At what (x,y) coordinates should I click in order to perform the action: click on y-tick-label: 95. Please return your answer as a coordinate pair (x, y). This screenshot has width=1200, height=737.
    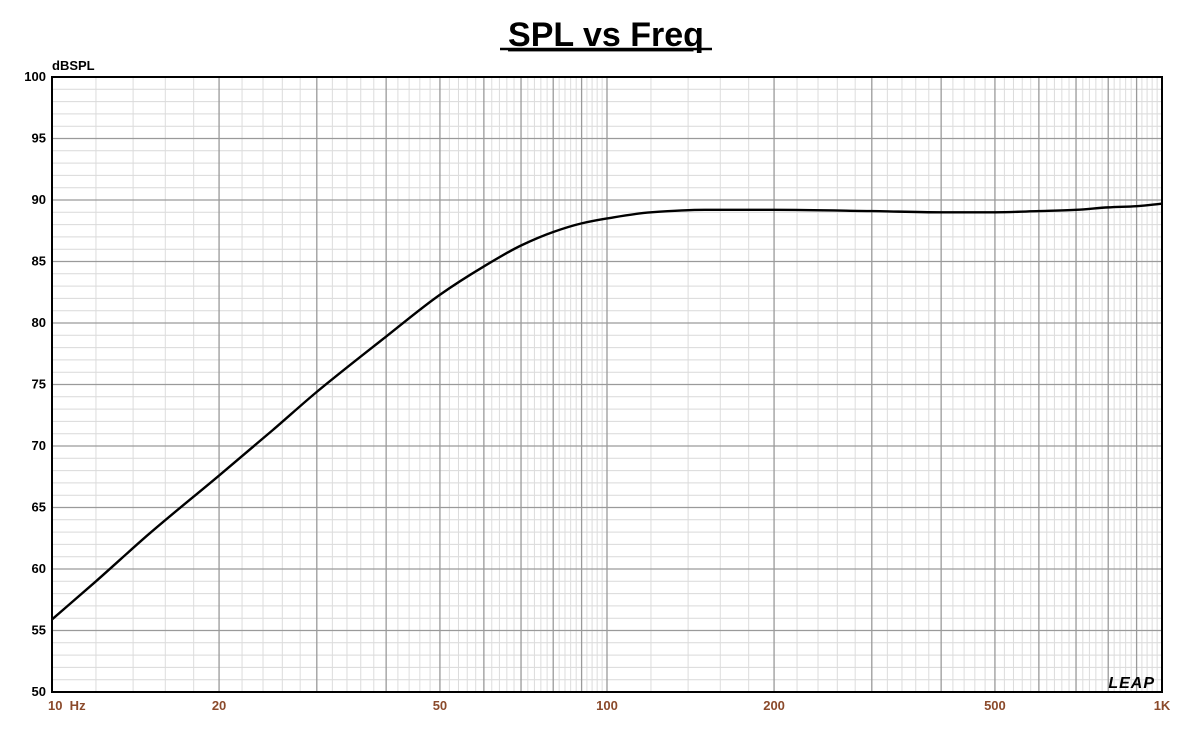
    Looking at the image, I should click on (39, 138).